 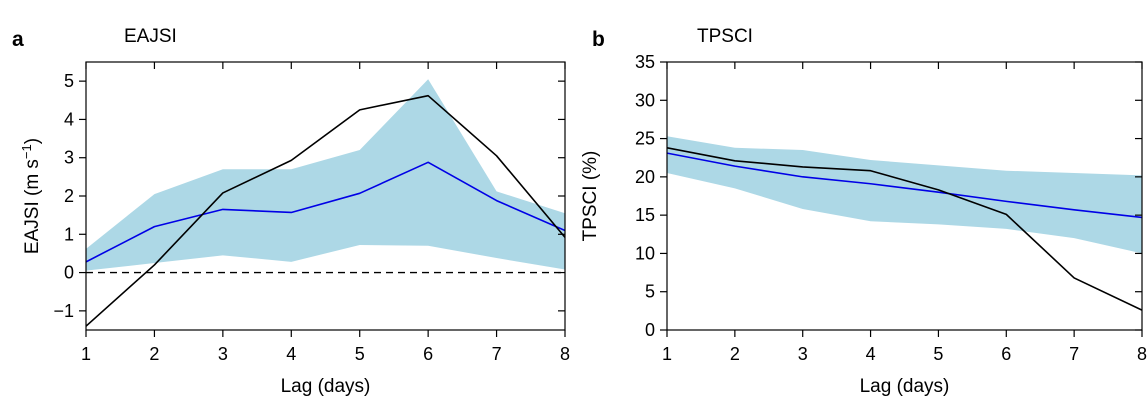 What do you see at coordinates (645, 139) in the screenshot?
I see `y-tick-label: 25` at bounding box center [645, 139].